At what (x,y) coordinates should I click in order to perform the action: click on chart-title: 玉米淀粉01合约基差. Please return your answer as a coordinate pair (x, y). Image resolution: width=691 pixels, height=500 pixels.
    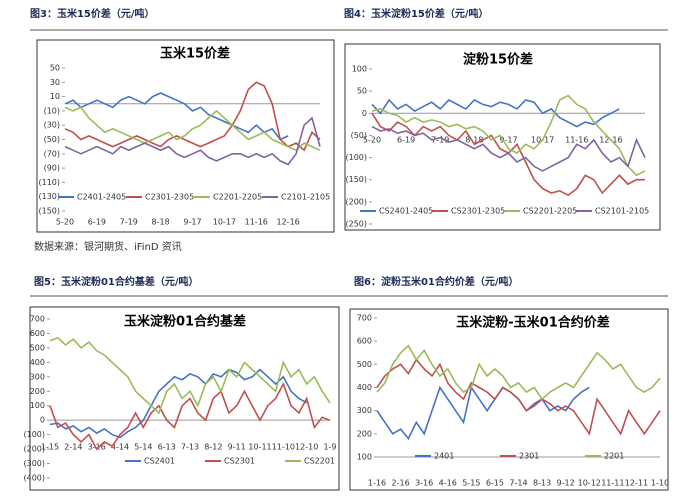
    Looking at the image, I should click on (185, 322).